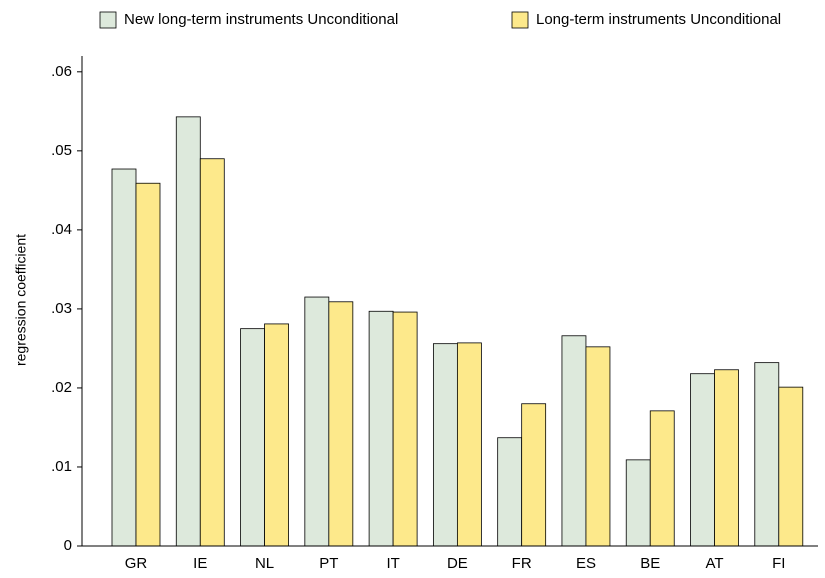 The image size is (825, 578). I want to click on y-tick-label: .01, so click(61, 466).